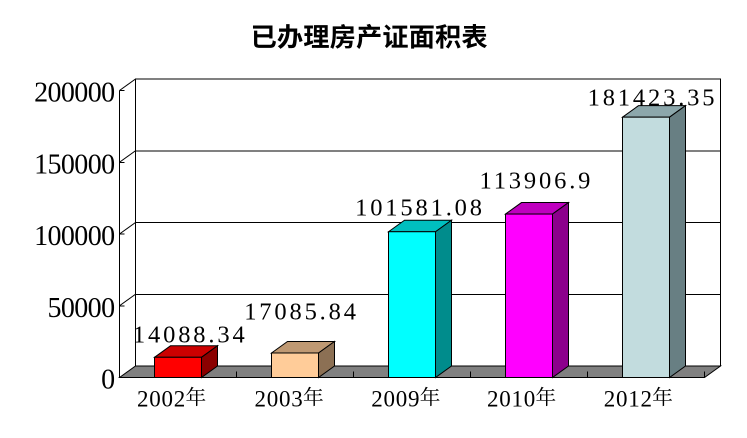 The height and width of the screenshot is (438, 747). What do you see at coordinates (420, 208) in the screenshot?
I see `svg-text: 101581.08` at bounding box center [420, 208].